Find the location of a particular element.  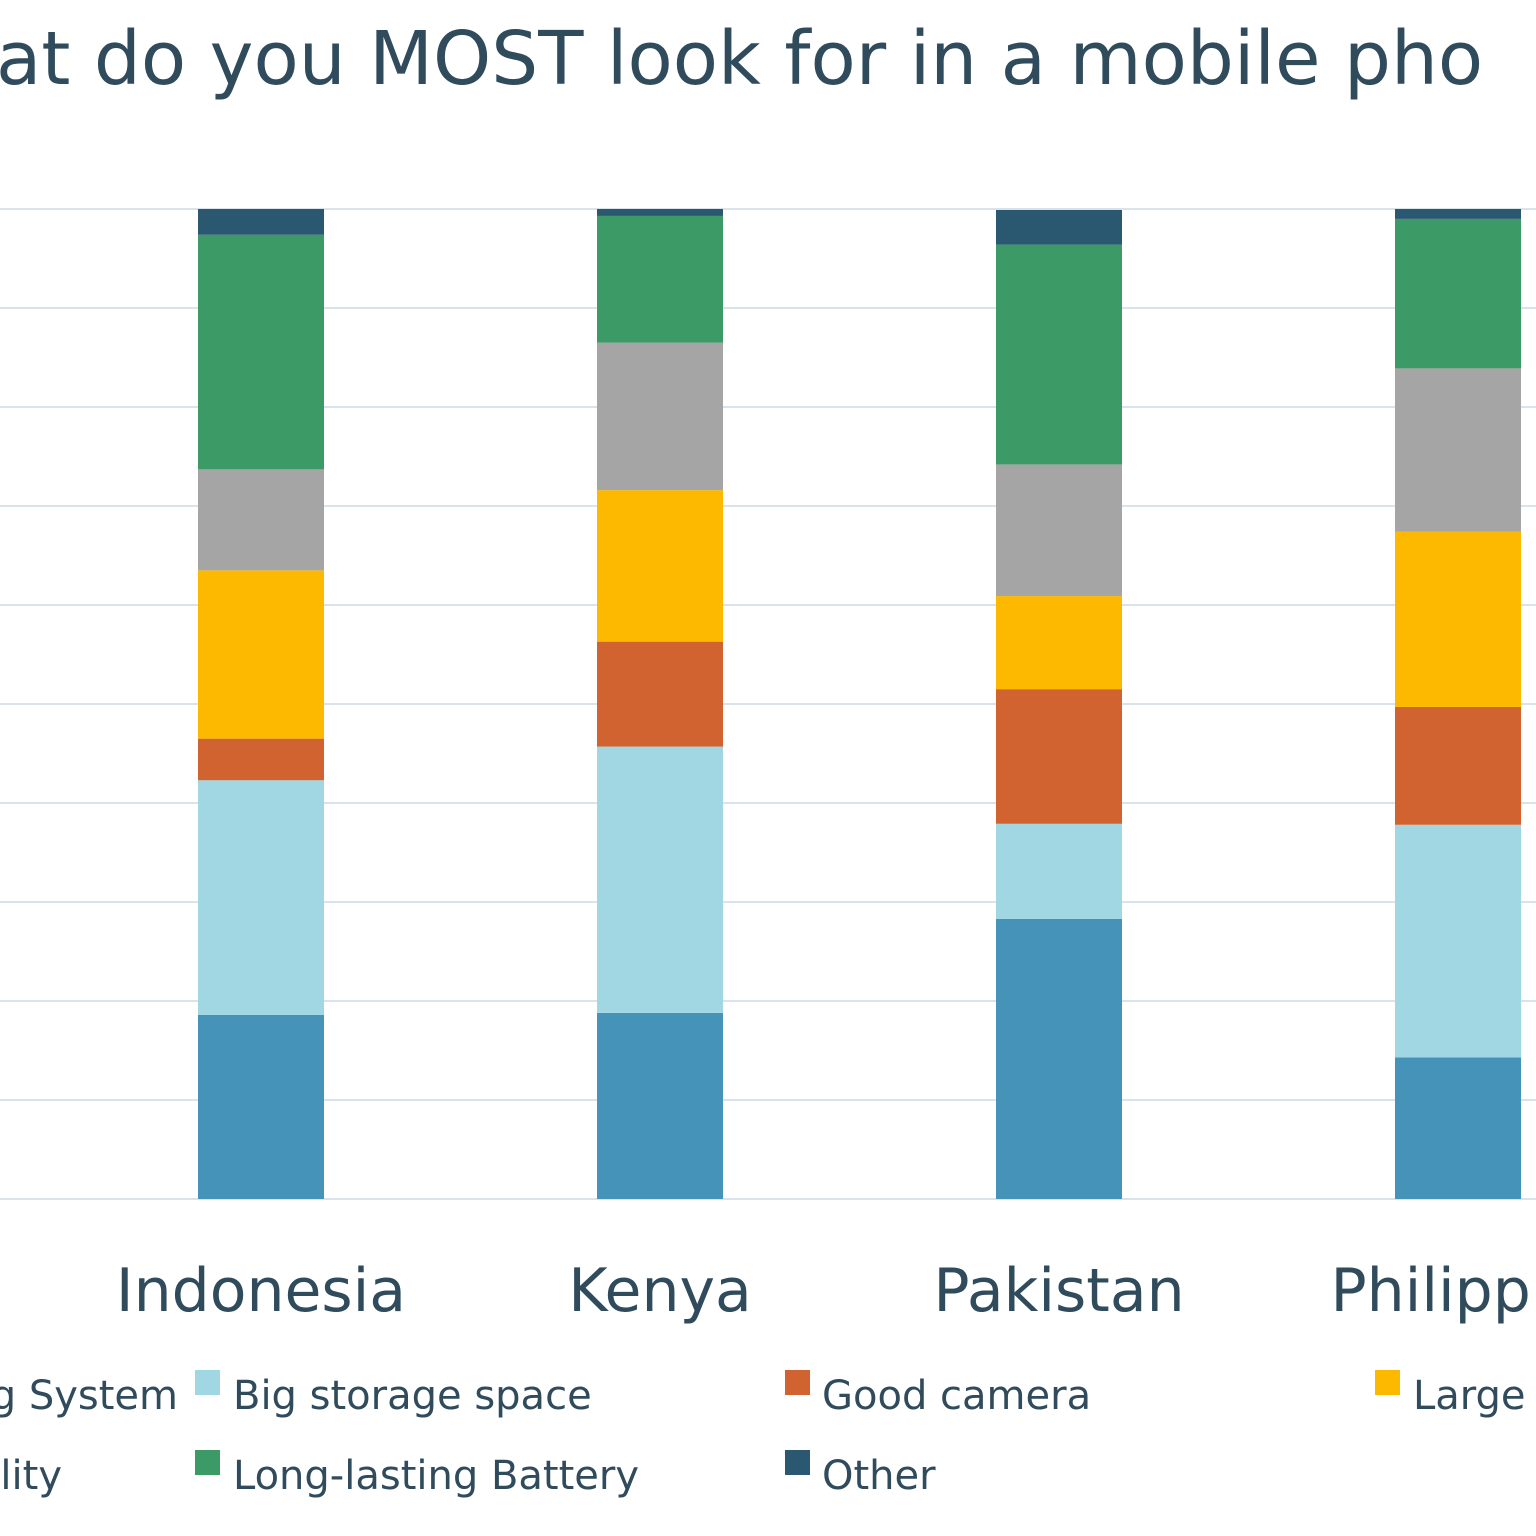

x-tick-label: Kenya is located at coordinates (660, 1291).